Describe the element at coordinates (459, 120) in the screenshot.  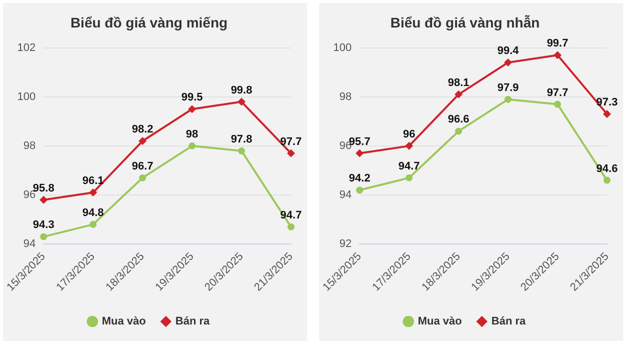
I see `data-label: 96.6` at that location.